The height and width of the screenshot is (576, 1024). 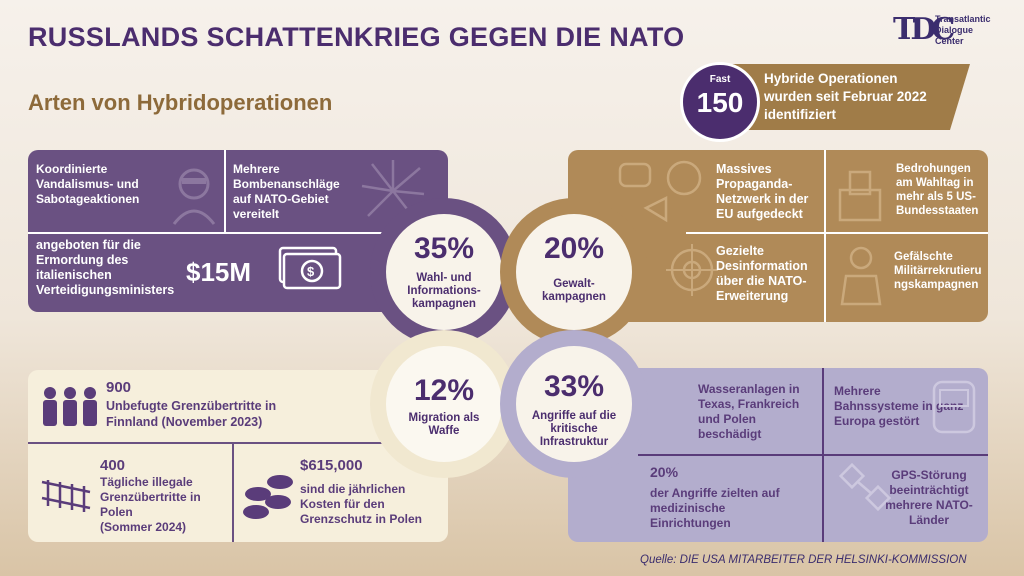 I want to click on money-icon: $, so click(x=310, y=268).